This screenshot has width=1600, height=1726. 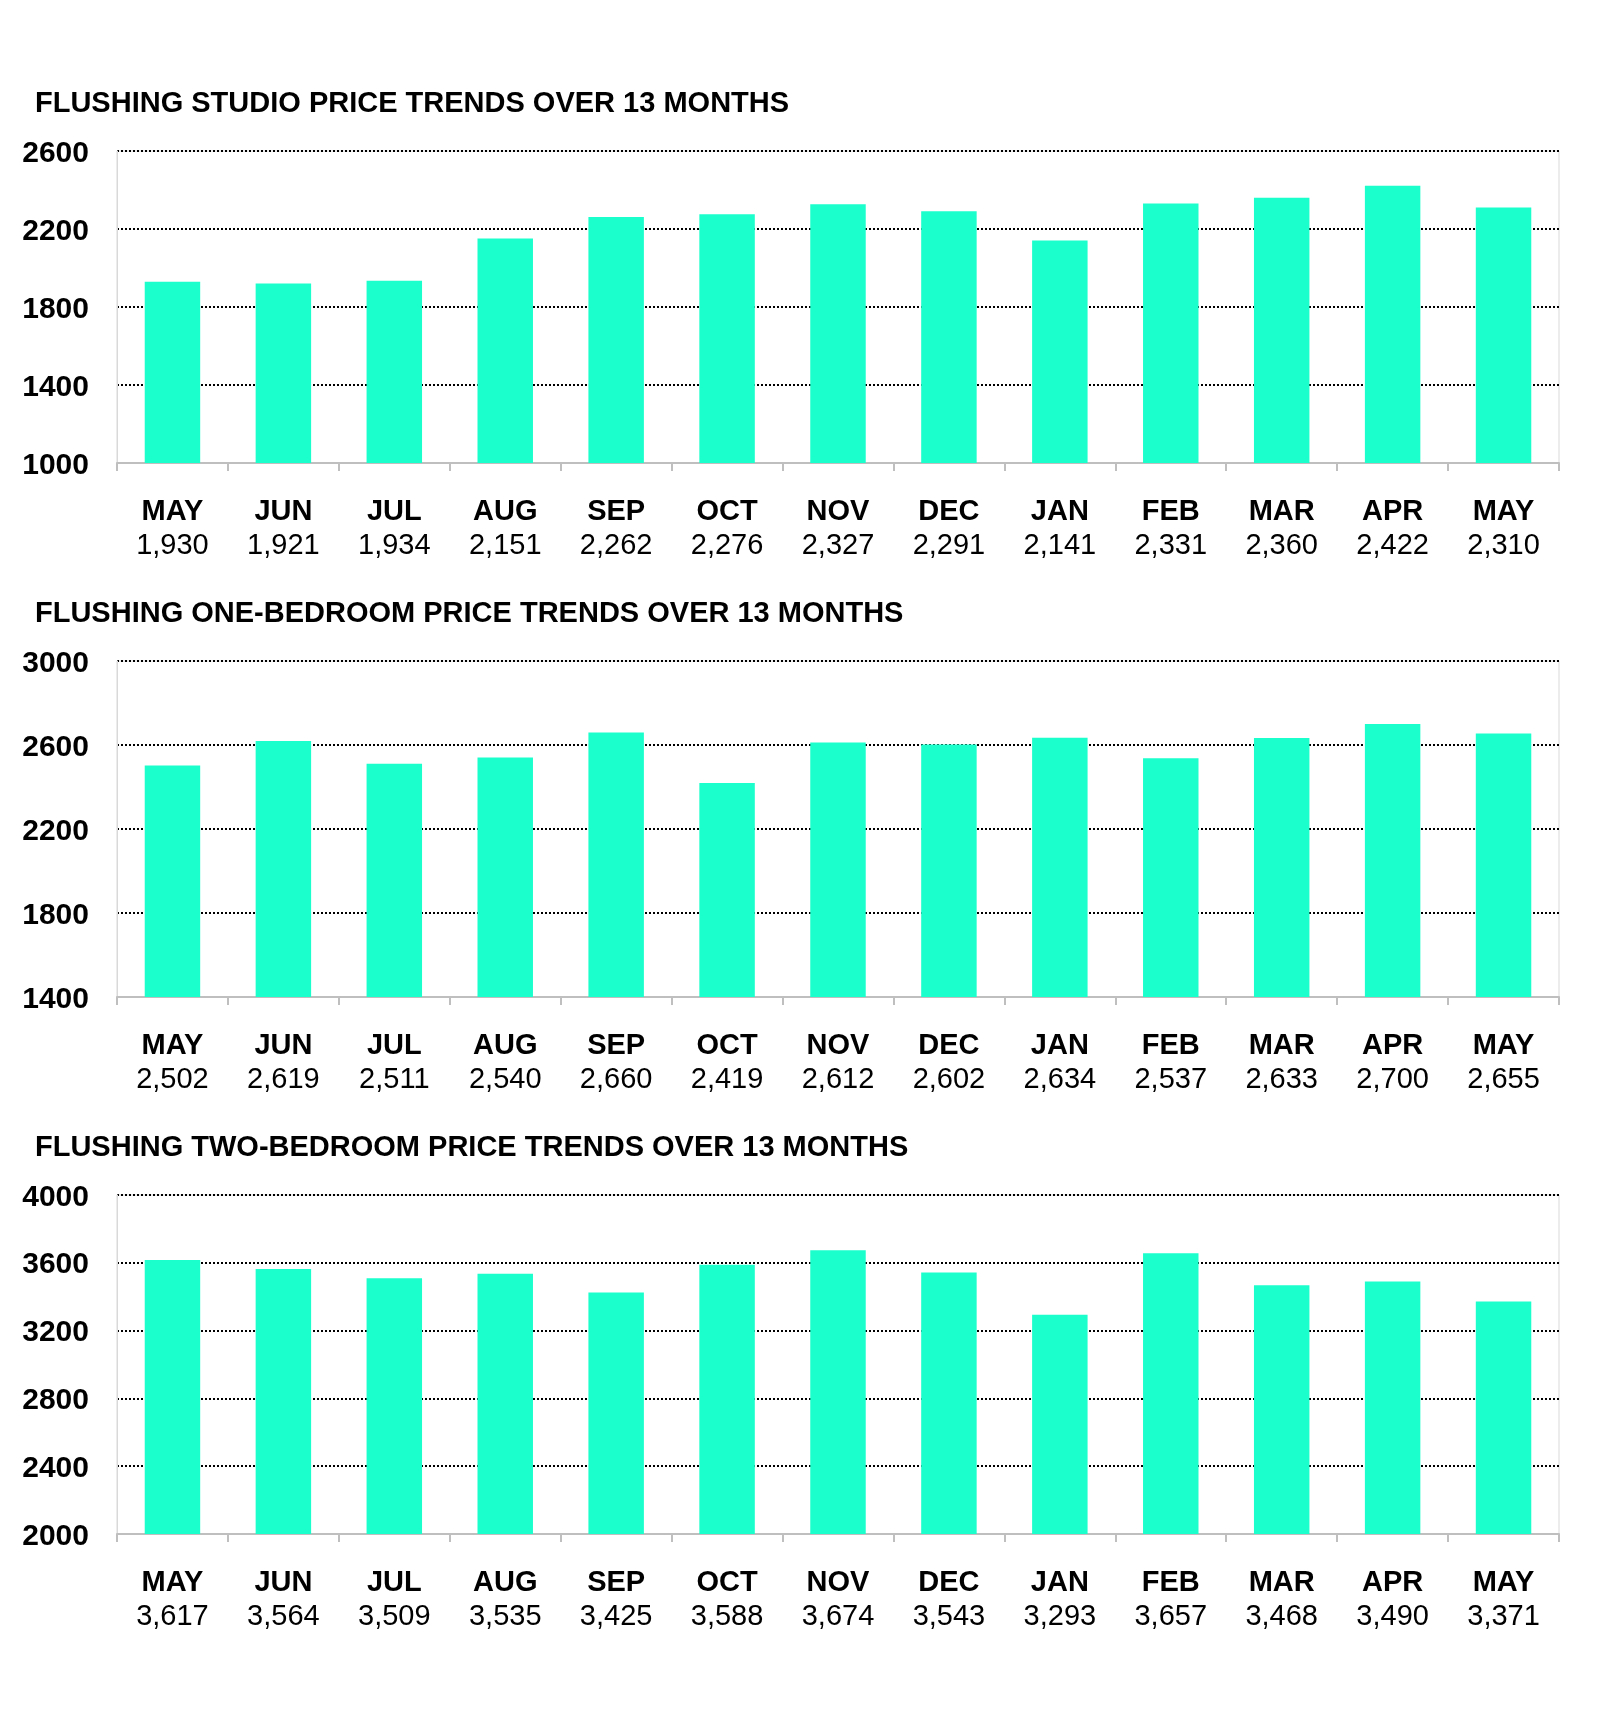 What do you see at coordinates (1392, 543) in the screenshot?
I see `data-label: 2,422` at bounding box center [1392, 543].